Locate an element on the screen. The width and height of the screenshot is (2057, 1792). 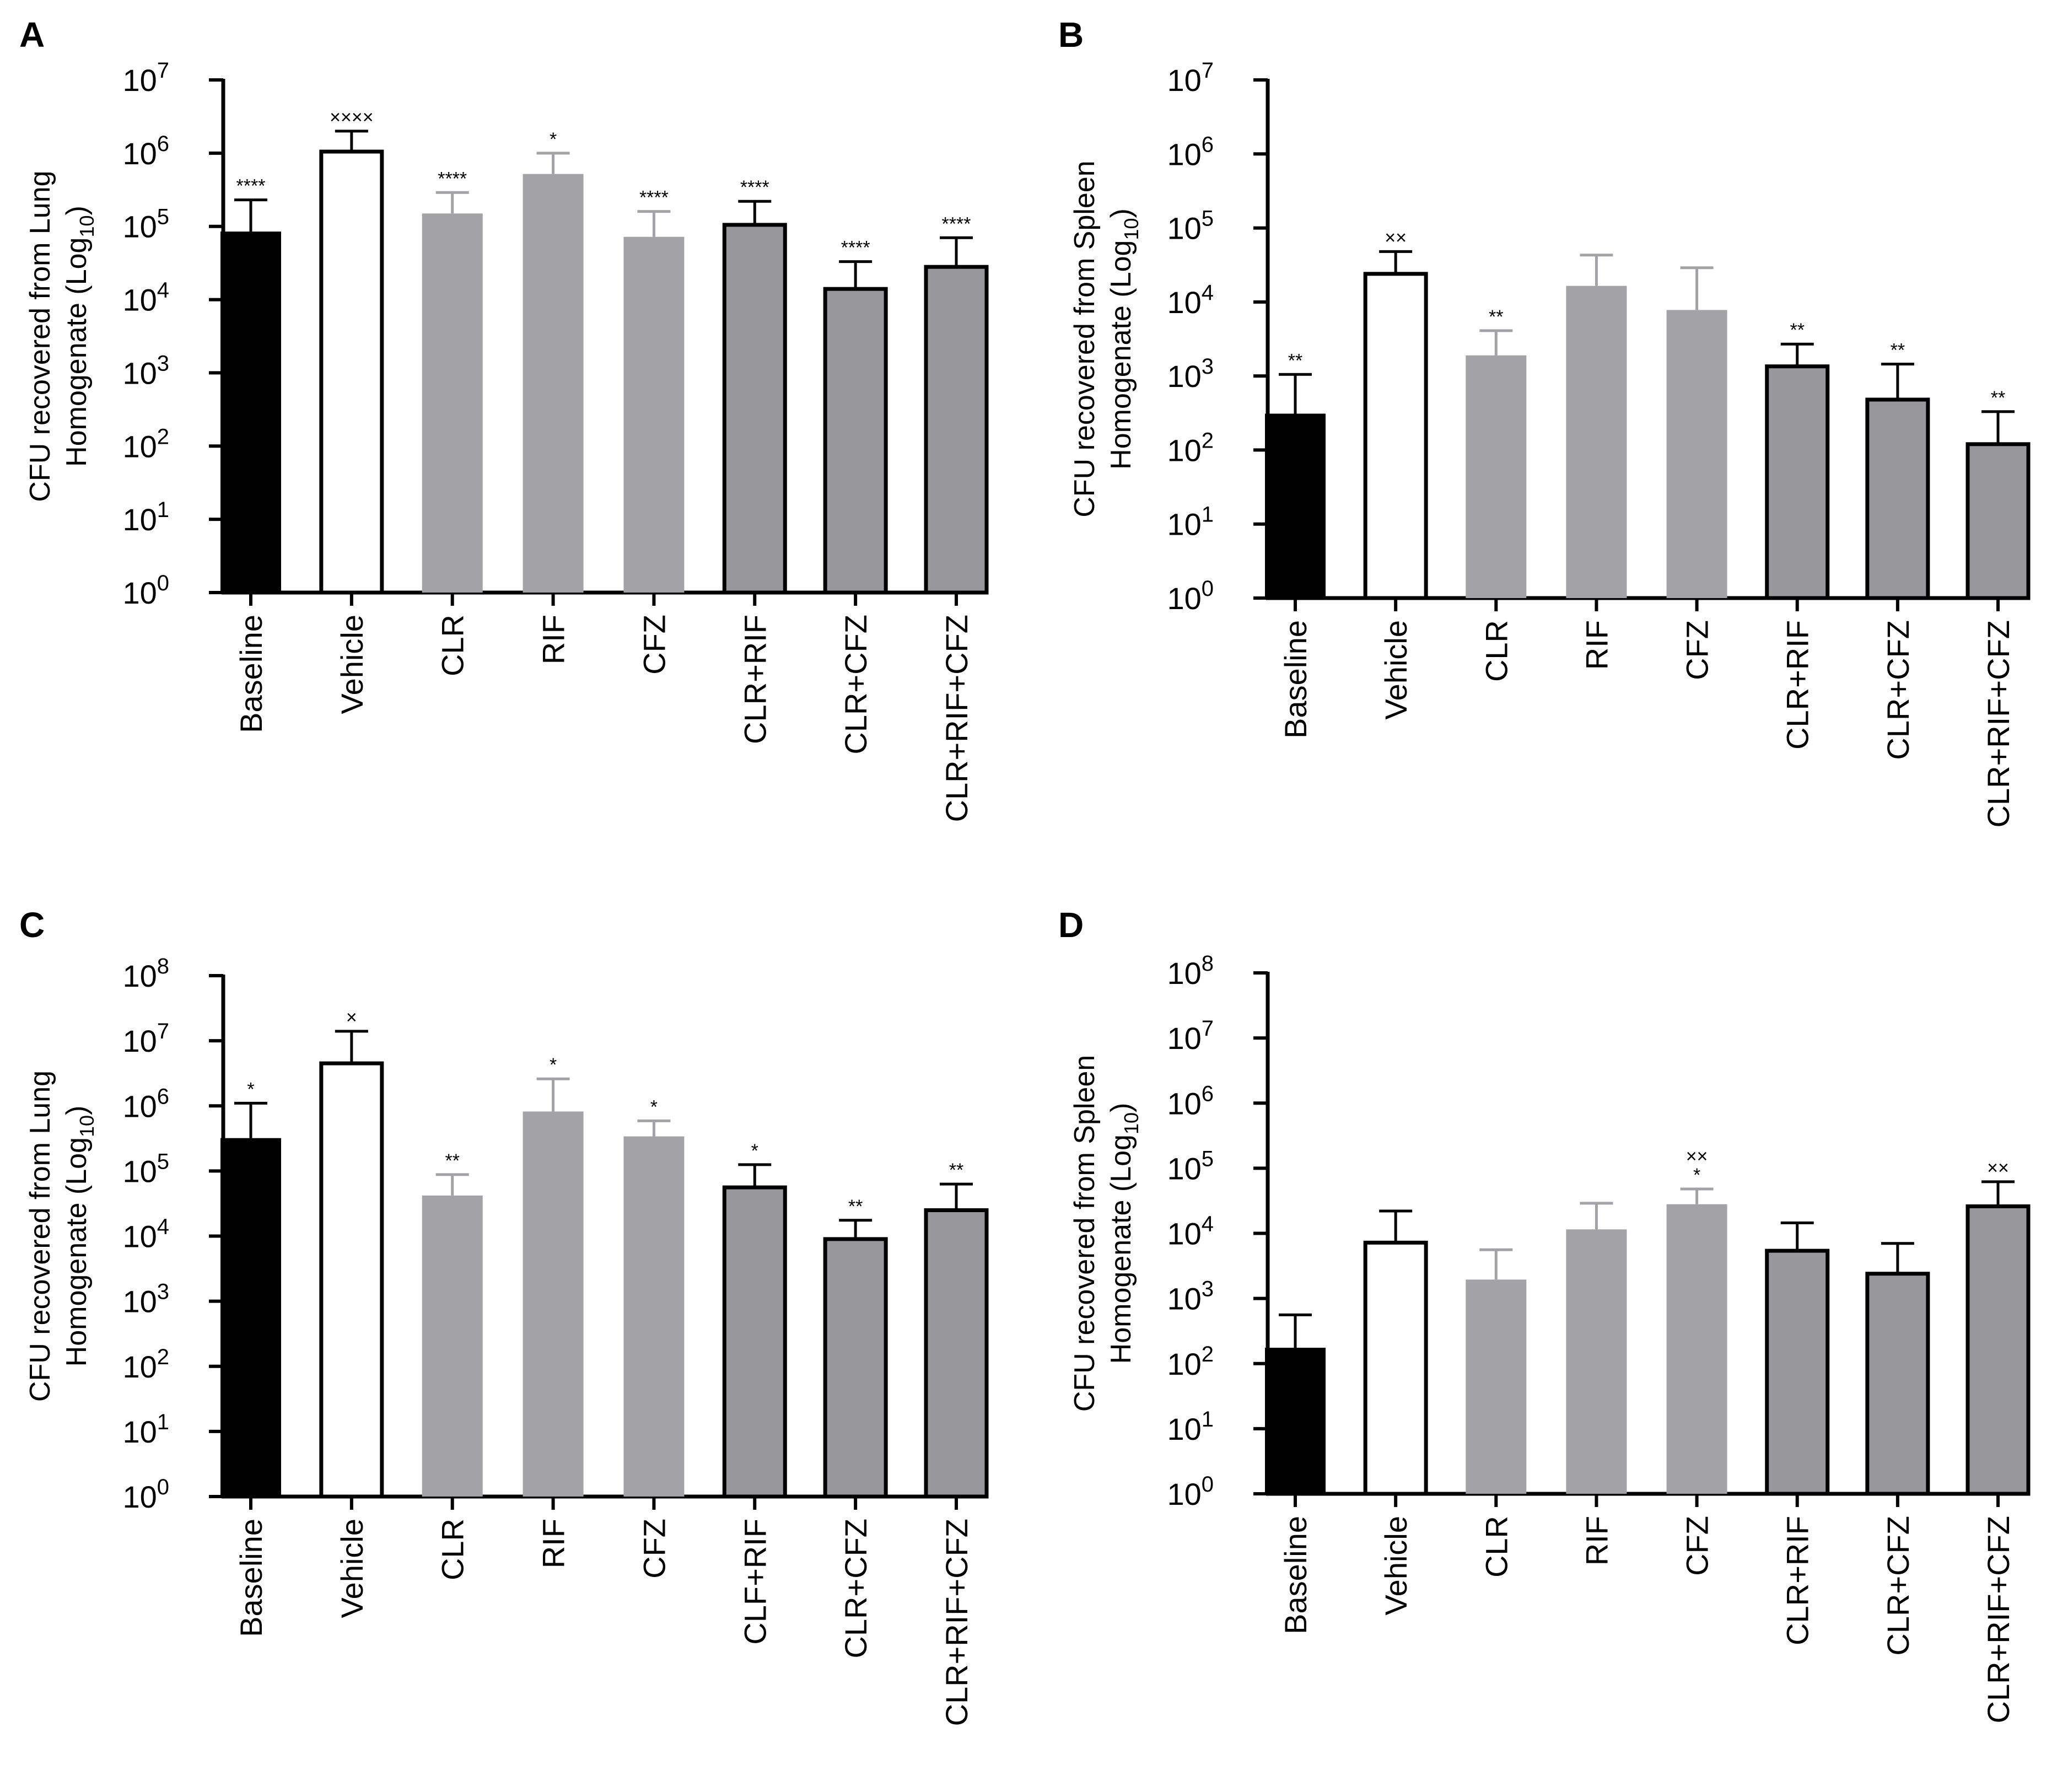
y-axis-label-line1: CFU recovered from Spleen is located at coordinates (1085, 1233).